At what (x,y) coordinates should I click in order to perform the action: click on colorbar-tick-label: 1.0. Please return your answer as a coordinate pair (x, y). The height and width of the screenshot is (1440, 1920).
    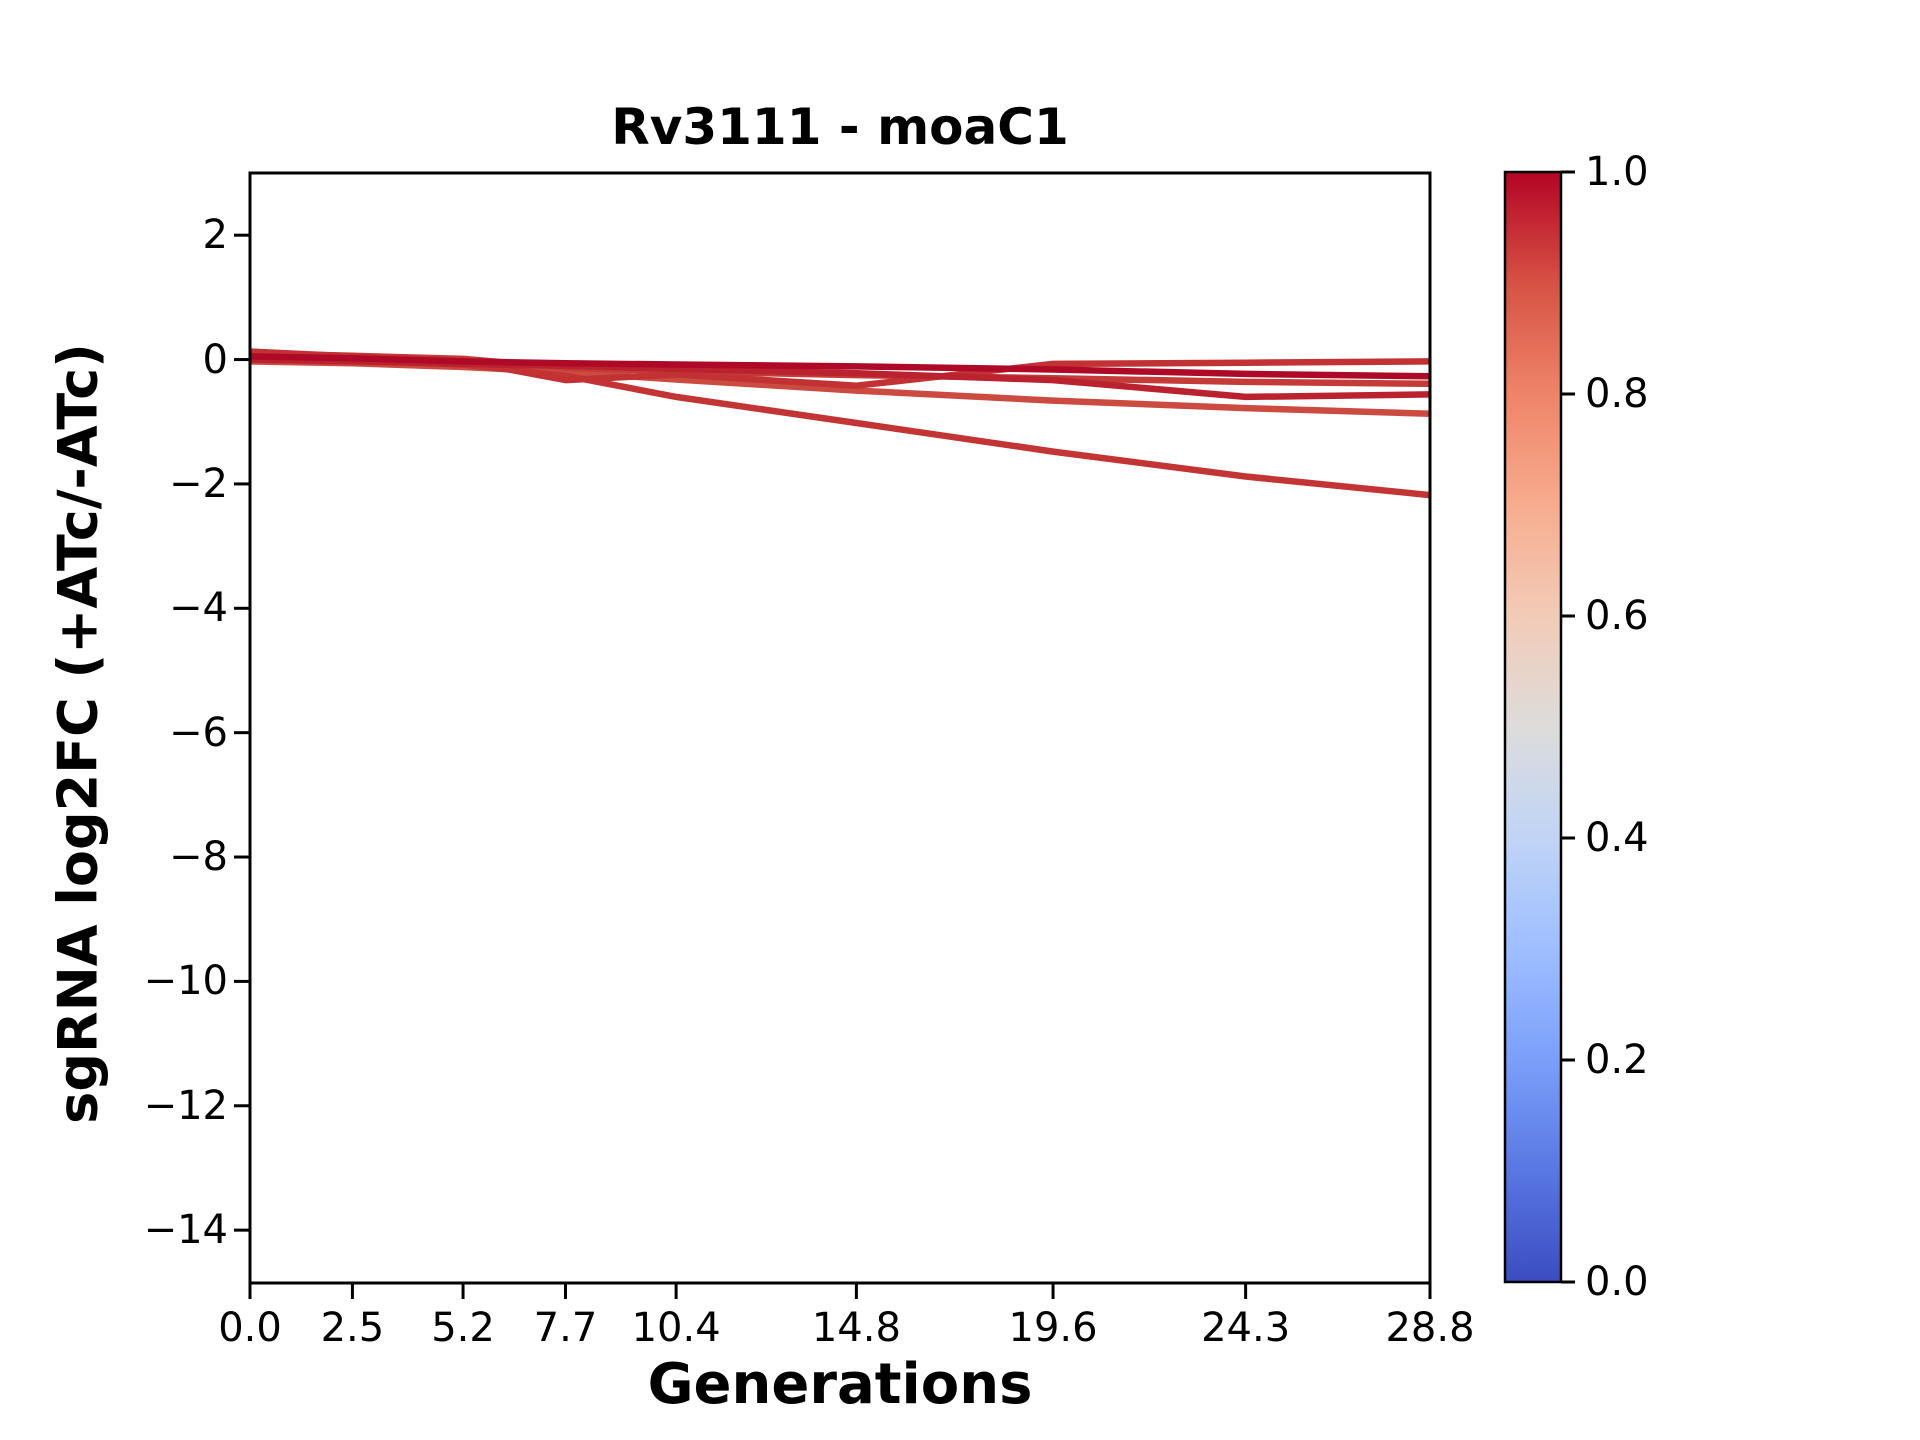
    Looking at the image, I should click on (1617, 172).